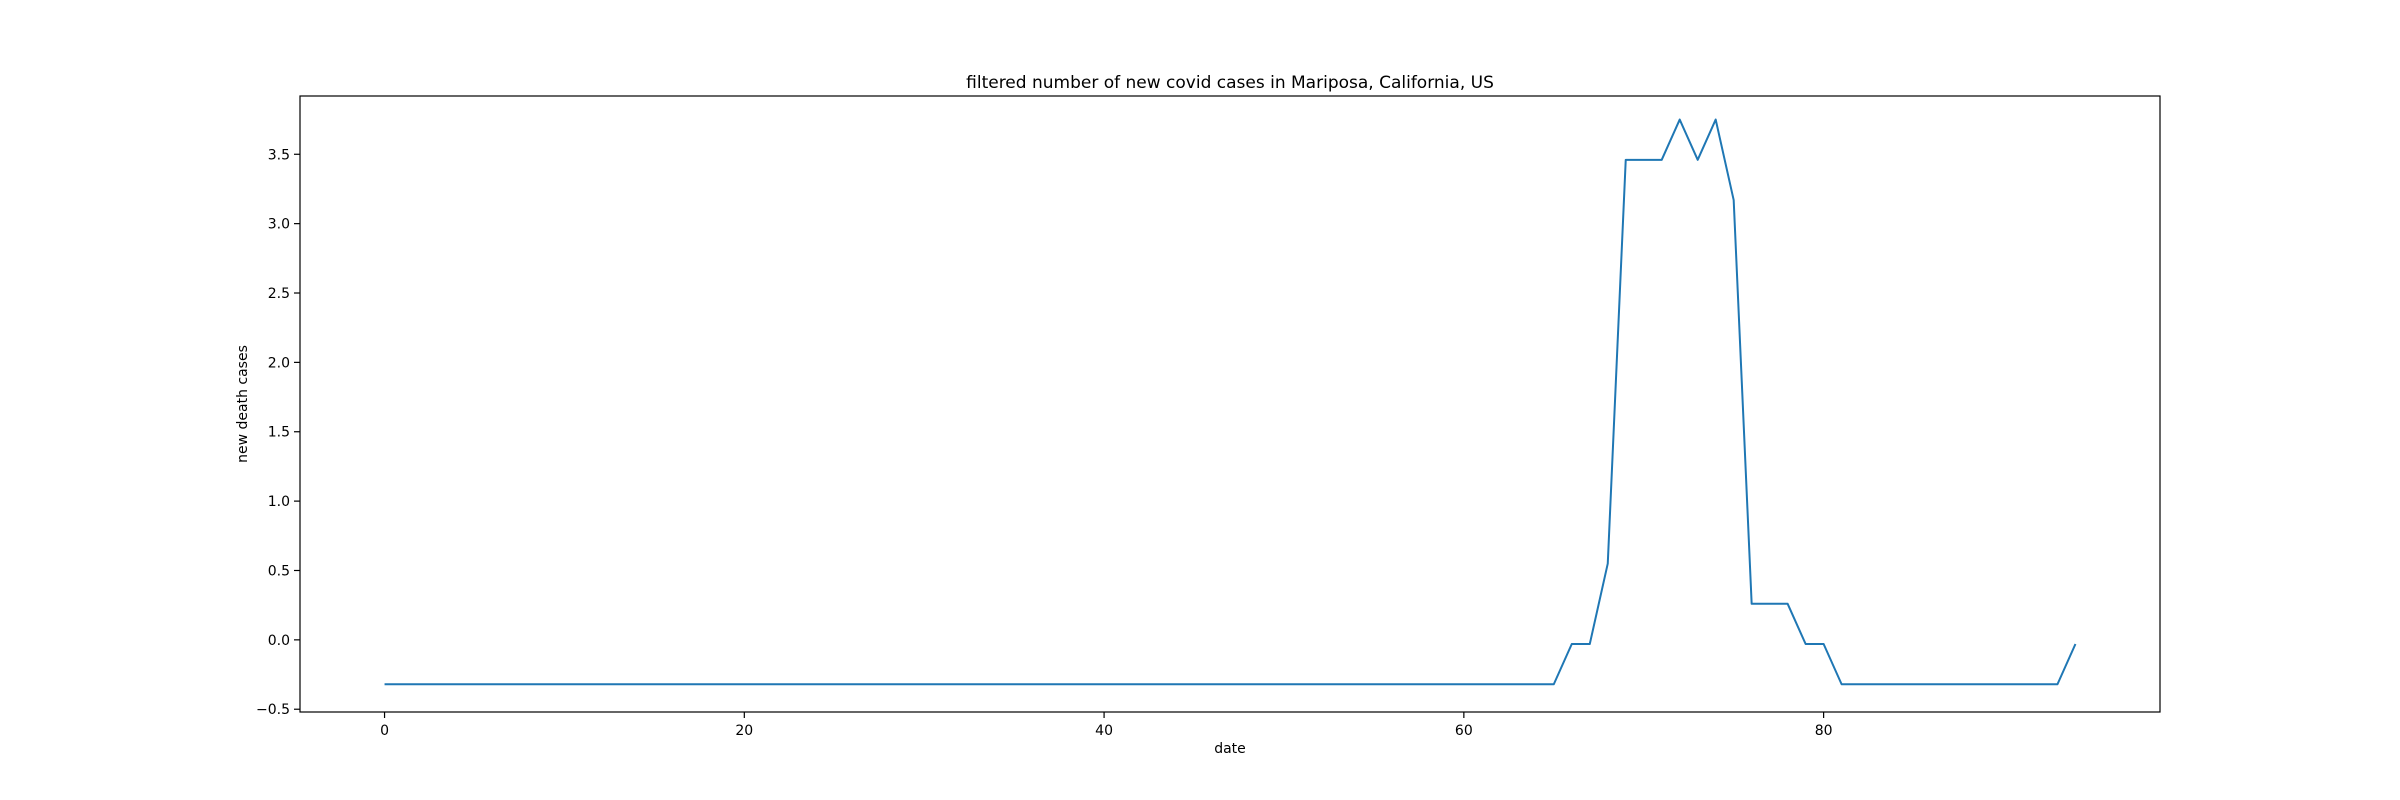  What do you see at coordinates (1104, 731) in the screenshot?
I see `x-tick-label: 40` at bounding box center [1104, 731].